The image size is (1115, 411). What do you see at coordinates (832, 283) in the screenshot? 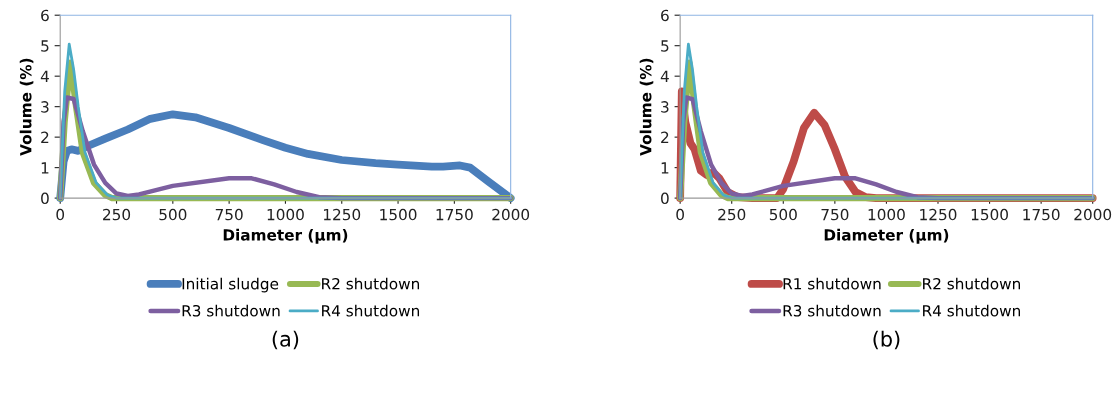
I see `legend-label: R1 shutdown` at bounding box center [832, 283].